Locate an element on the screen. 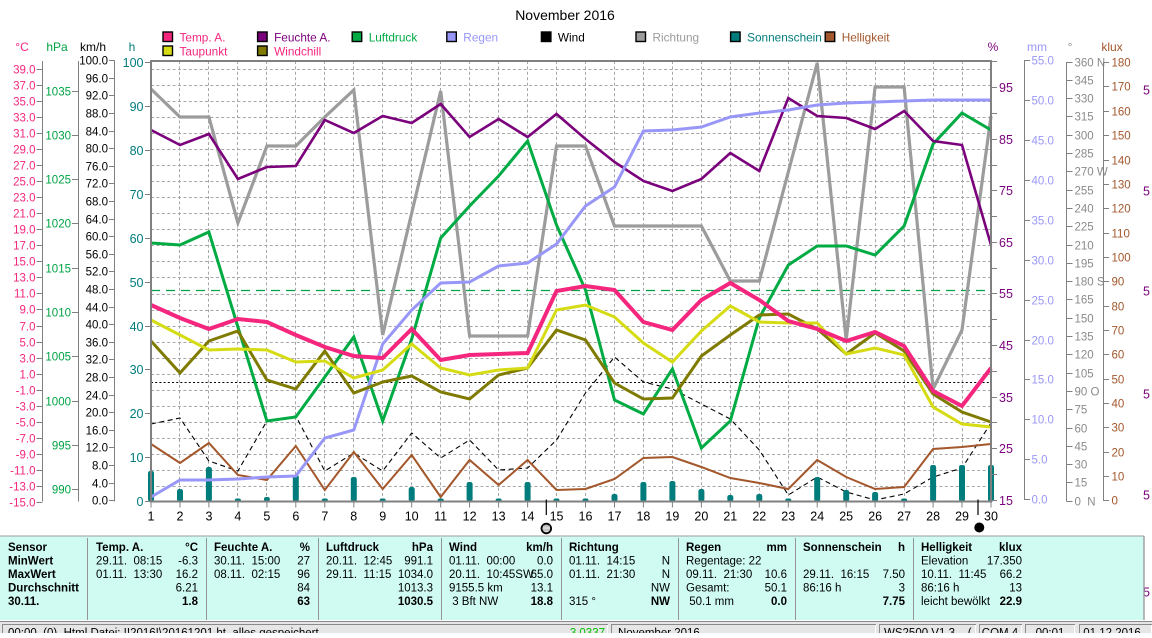  svg-text: 25.0 is located at coordinates (1043, 302).